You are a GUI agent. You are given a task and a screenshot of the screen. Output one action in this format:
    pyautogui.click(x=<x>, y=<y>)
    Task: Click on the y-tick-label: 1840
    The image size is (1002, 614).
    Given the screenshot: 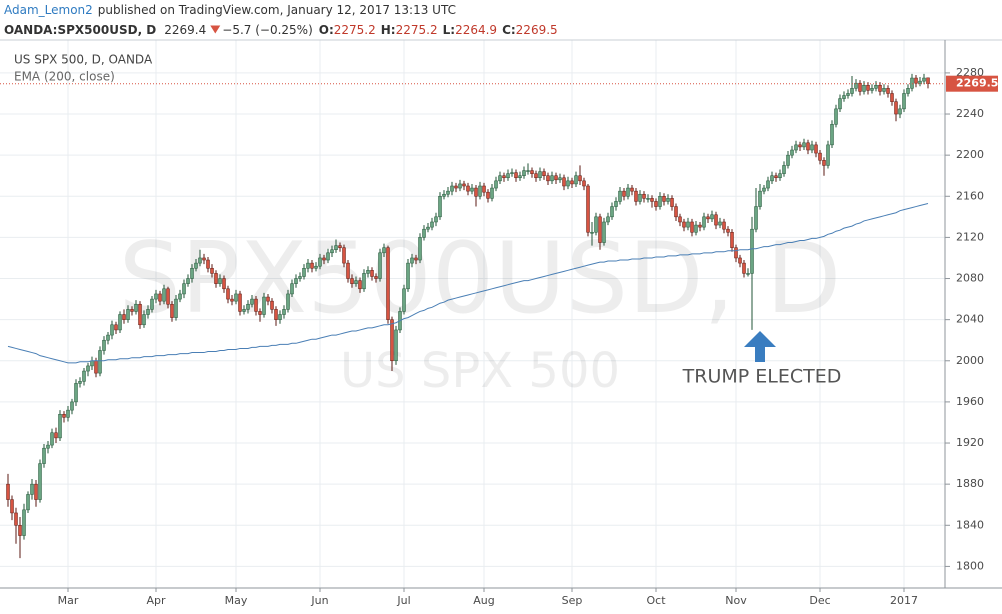 What is the action you would take?
    pyautogui.click(x=970, y=524)
    